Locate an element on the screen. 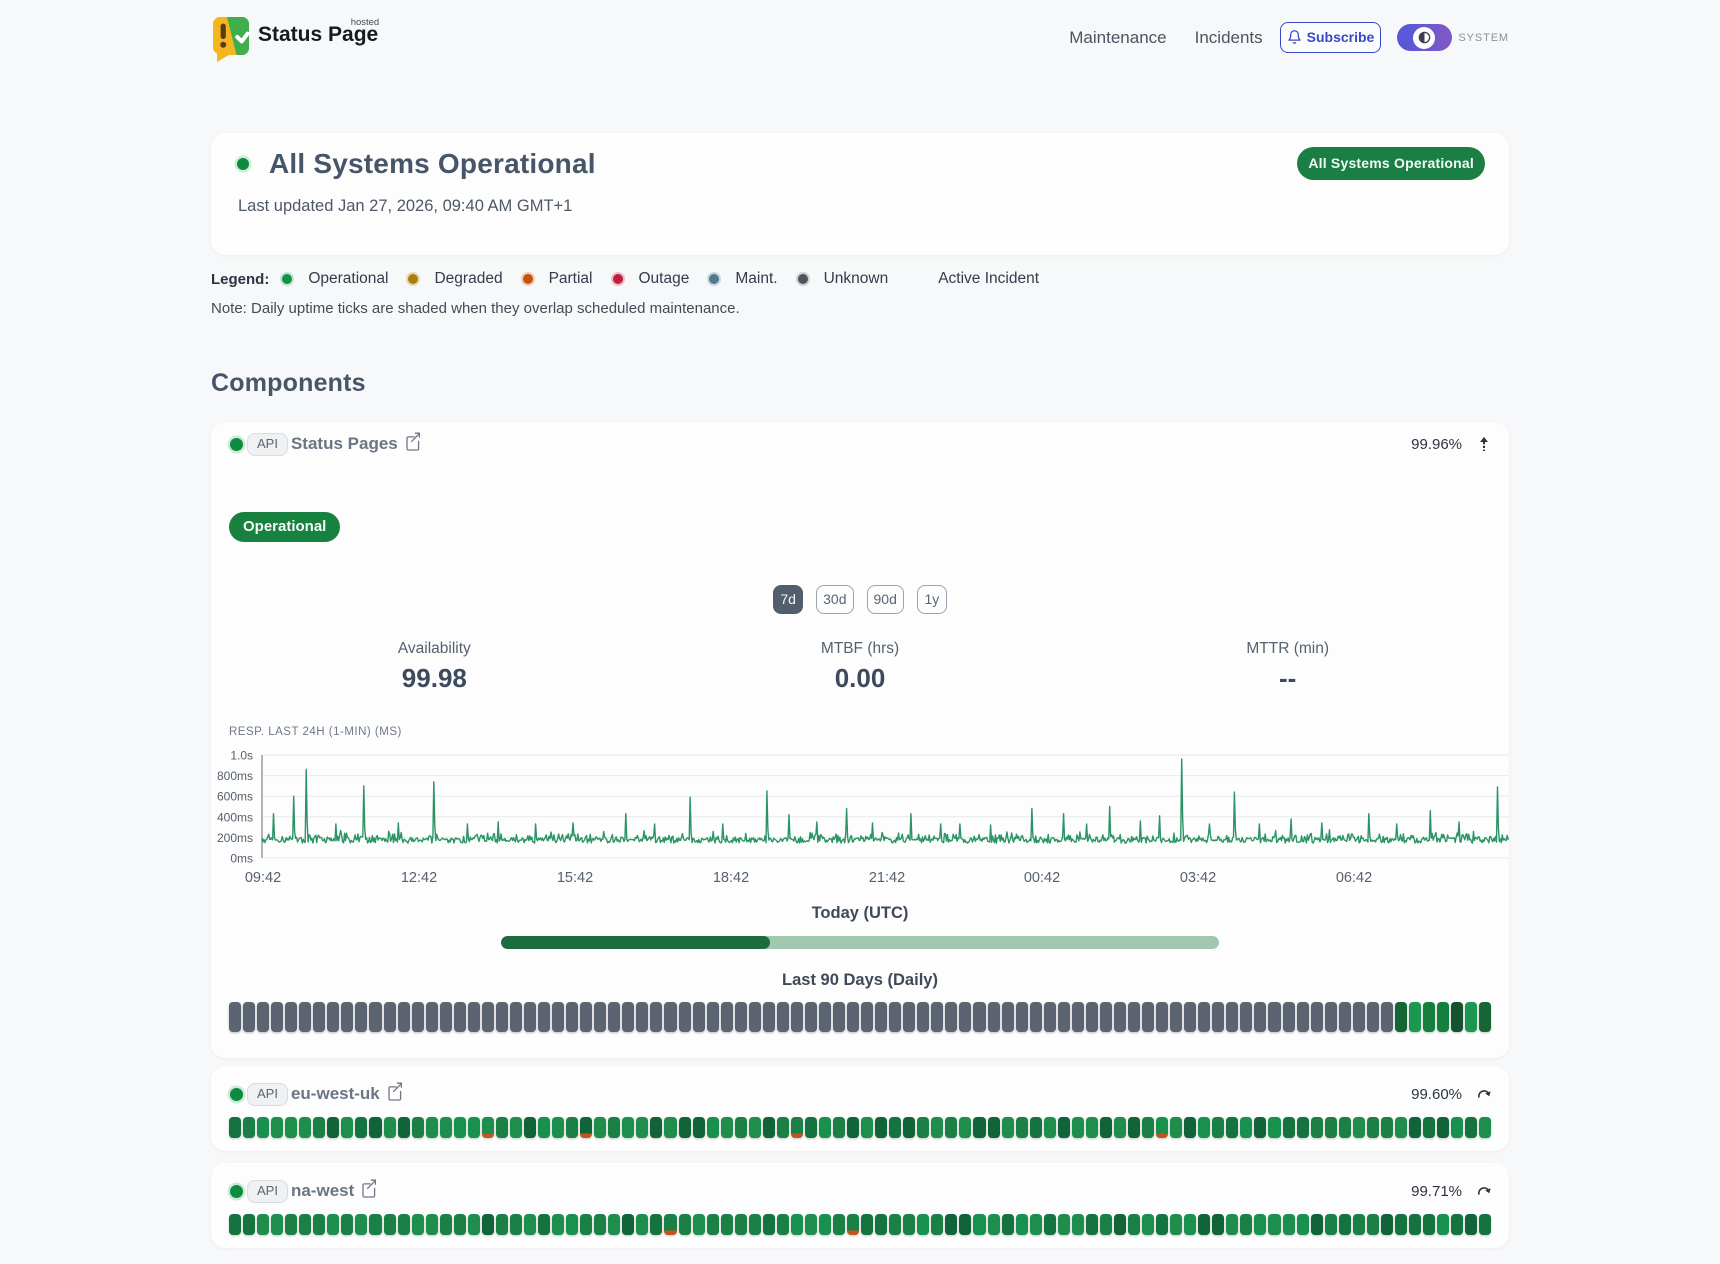  svg-text: 21:42 is located at coordinates (887, 878).